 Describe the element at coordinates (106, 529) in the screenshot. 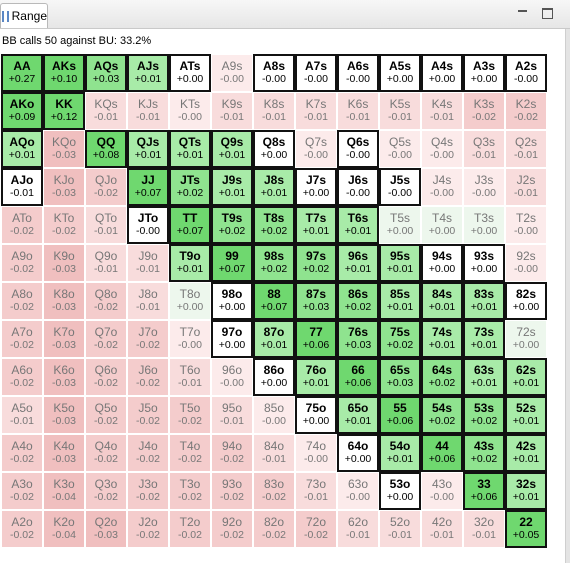

I see `hand-cell: Q2o -0.03` at that location.